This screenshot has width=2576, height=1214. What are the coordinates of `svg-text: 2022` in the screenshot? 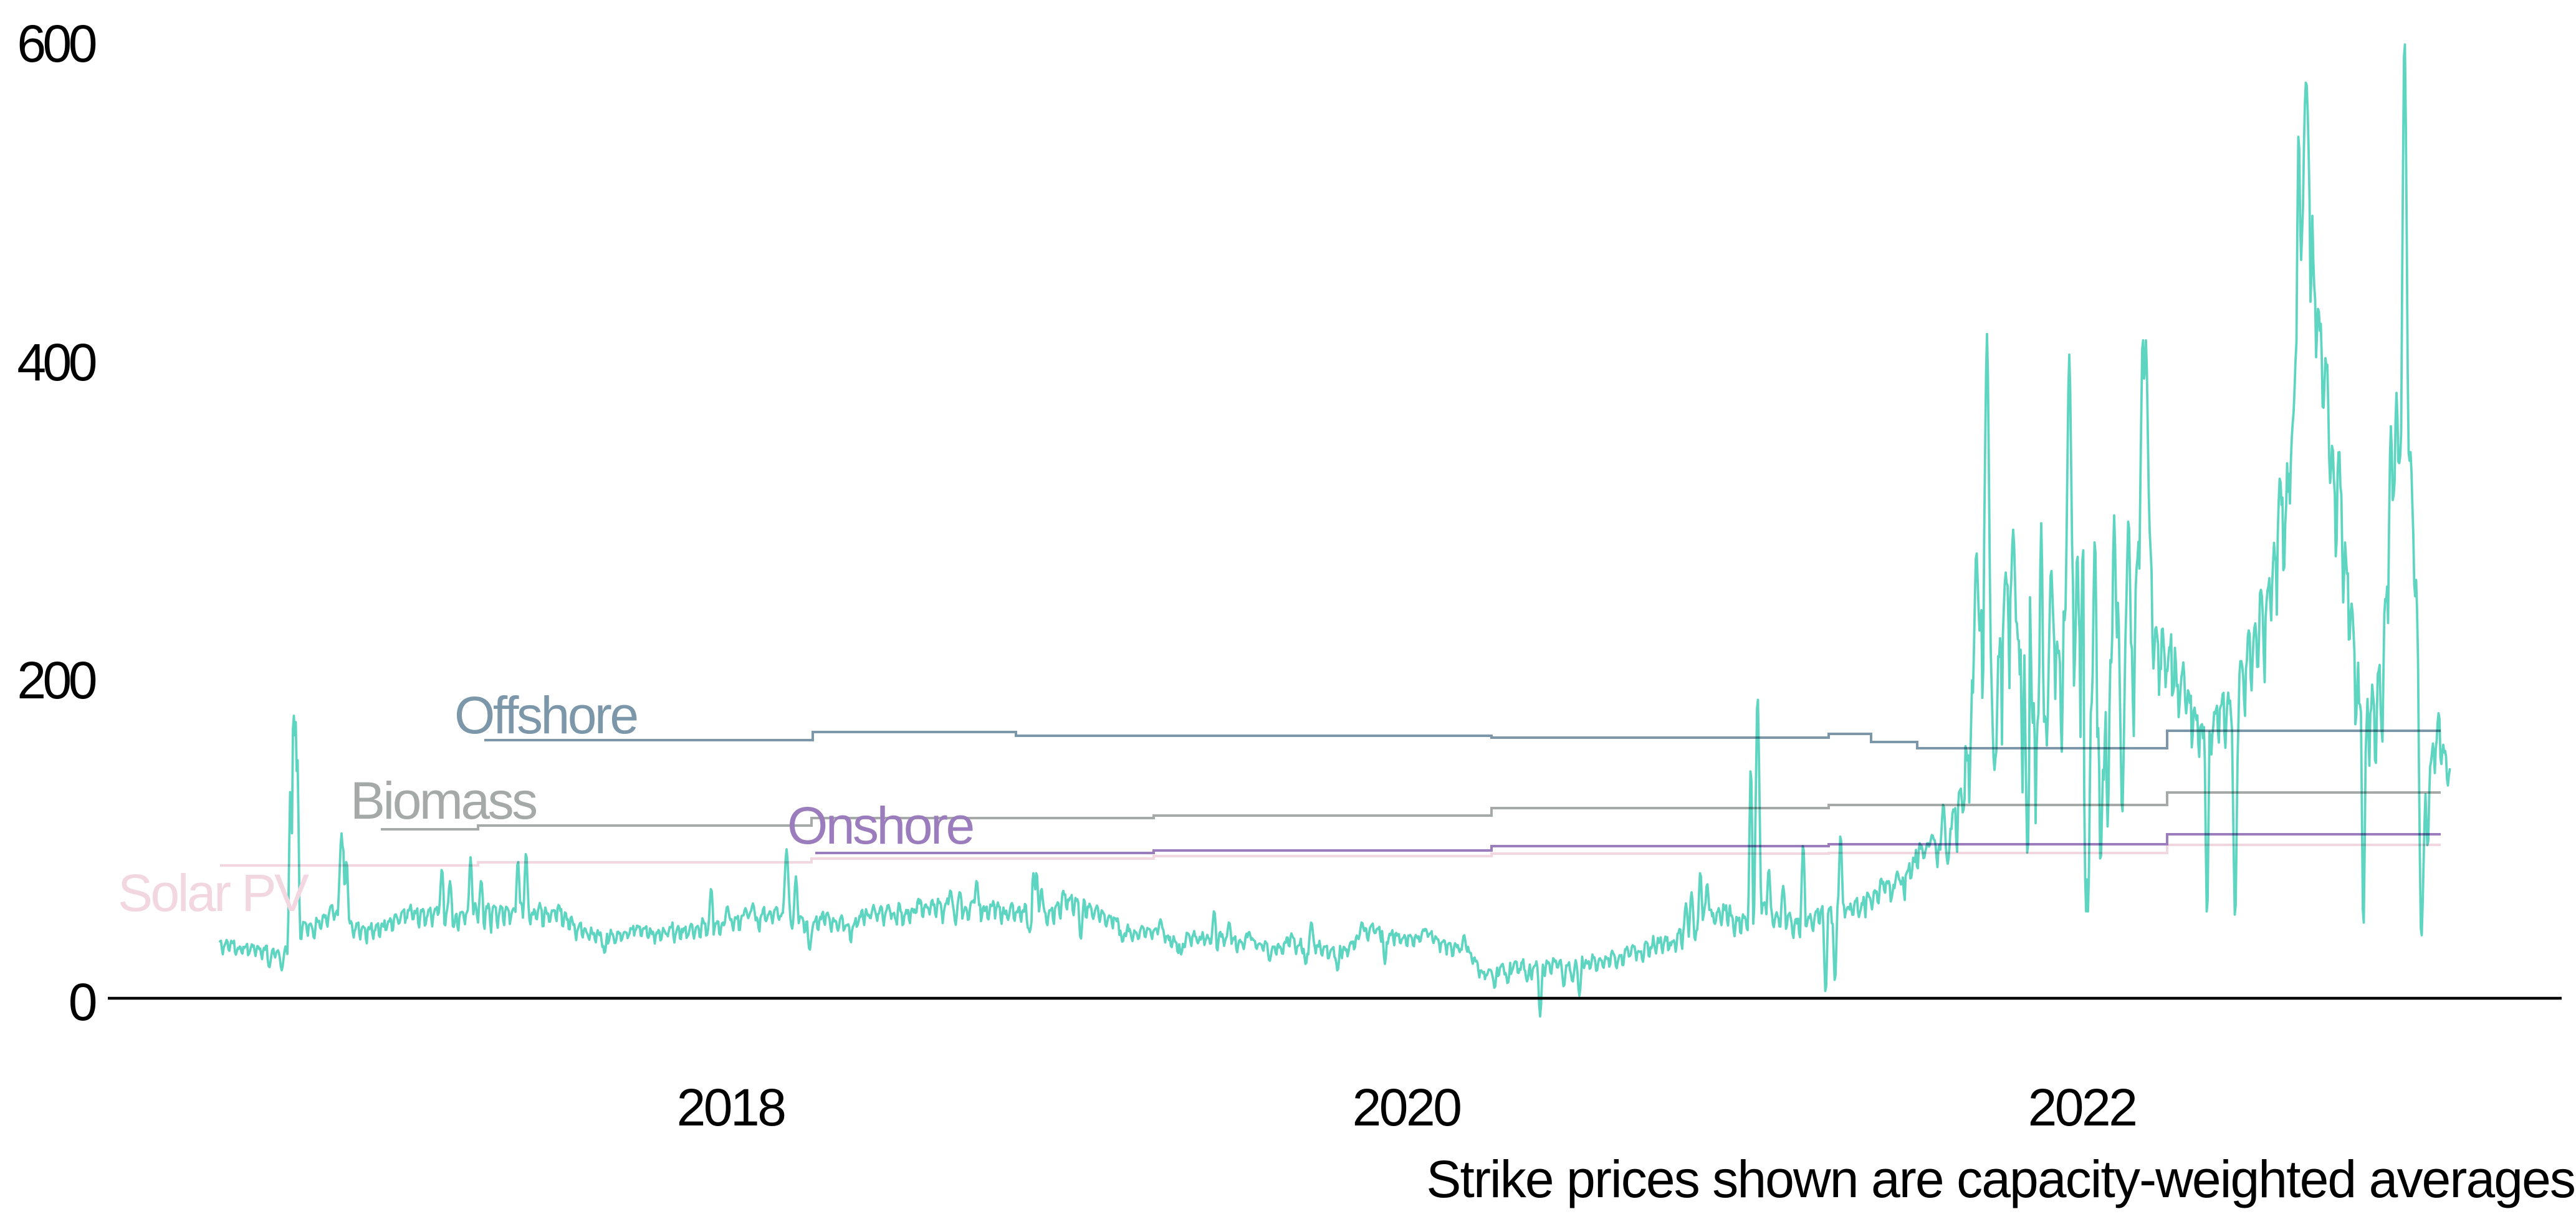 It's located at (2082, 1107).